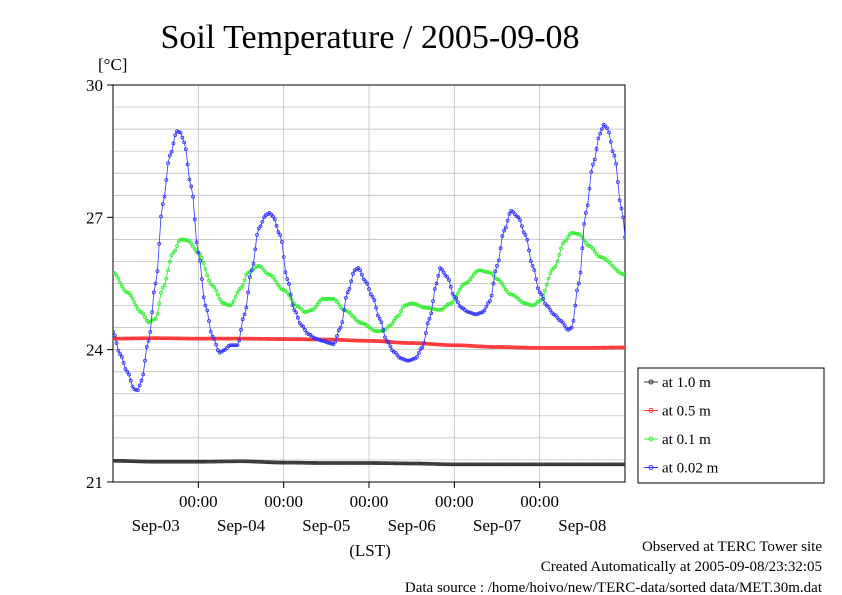 This screenshot has width=842, height=595. What do you see at coordinates (369, 37) in the screenshot?
I see `chart-title: Soil Temperature / 2005-09-08` at bounding box center [369, 37].